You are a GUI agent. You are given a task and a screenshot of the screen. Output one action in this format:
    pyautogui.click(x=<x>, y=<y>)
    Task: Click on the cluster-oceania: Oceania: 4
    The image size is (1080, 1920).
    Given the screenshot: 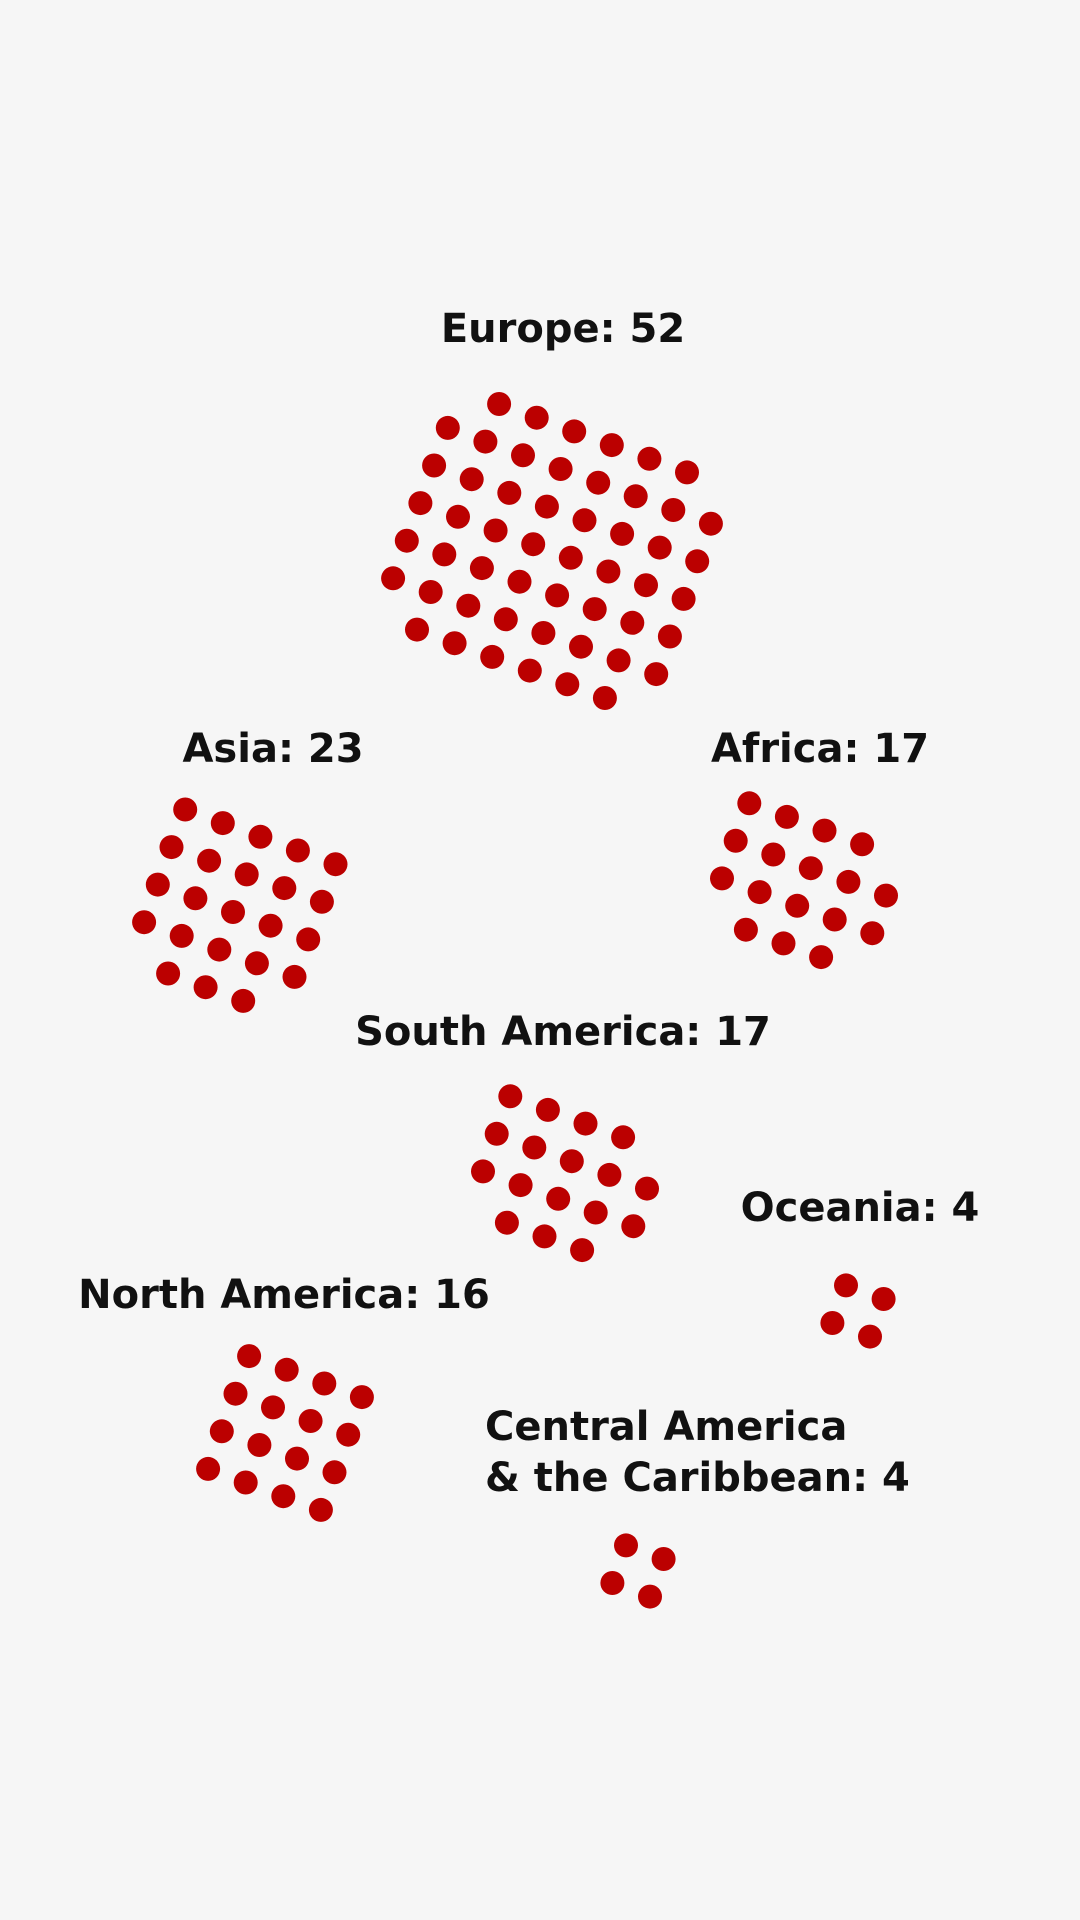 What is the action you would take?
    pyautogui.click(x=860, y=1267)
    